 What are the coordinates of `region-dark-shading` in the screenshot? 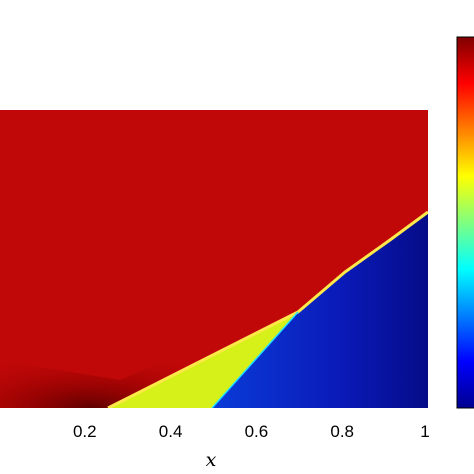 It's located at (150, 359).